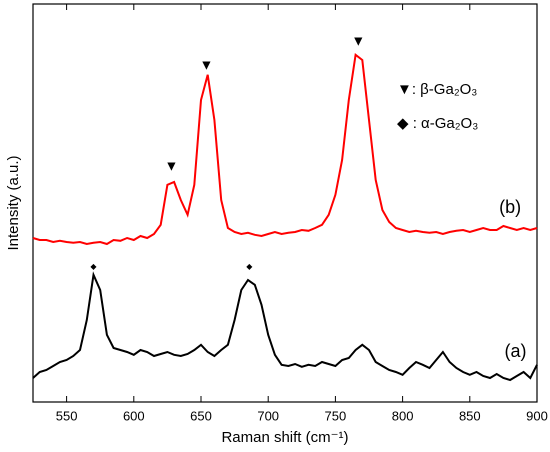  Describe the element at coordinates (515, 351) in the screenshot. I see `series-label: (a)` at that location.